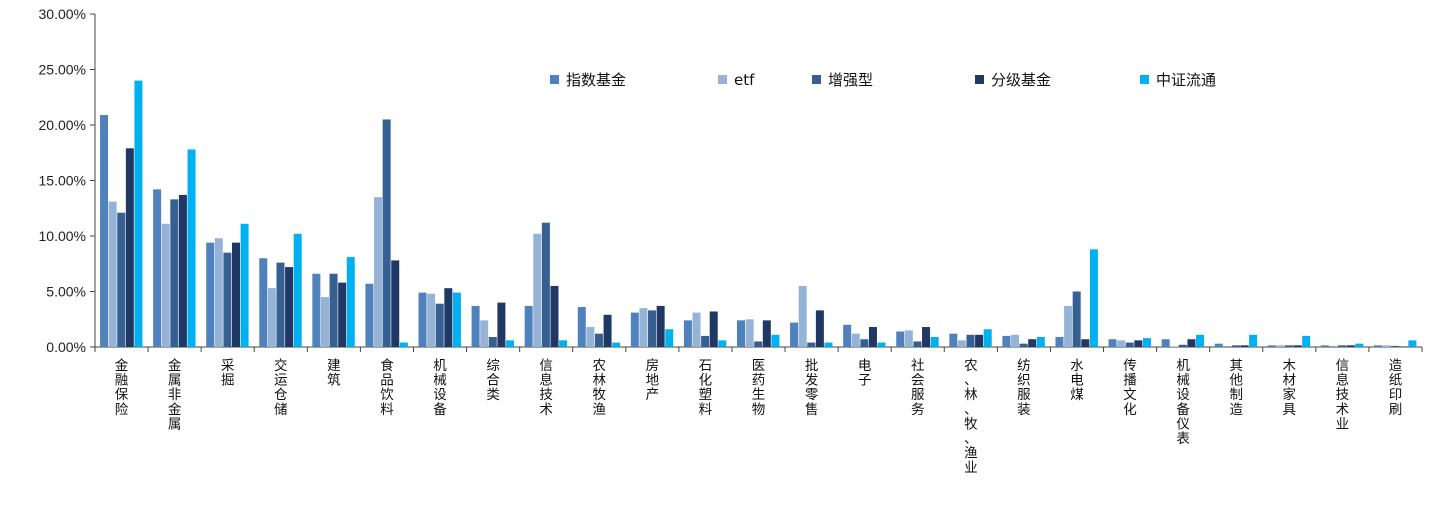  Describe the element at coordinates (1186, 80) in the screenshot. I see `legend-label: 中证流通` at that location.